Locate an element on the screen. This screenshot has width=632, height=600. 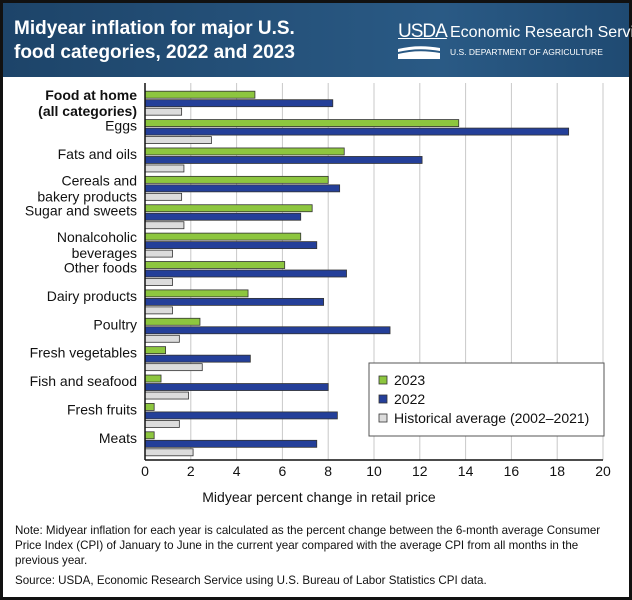
legend-label: 2022 is located at coordinates (409, 399).